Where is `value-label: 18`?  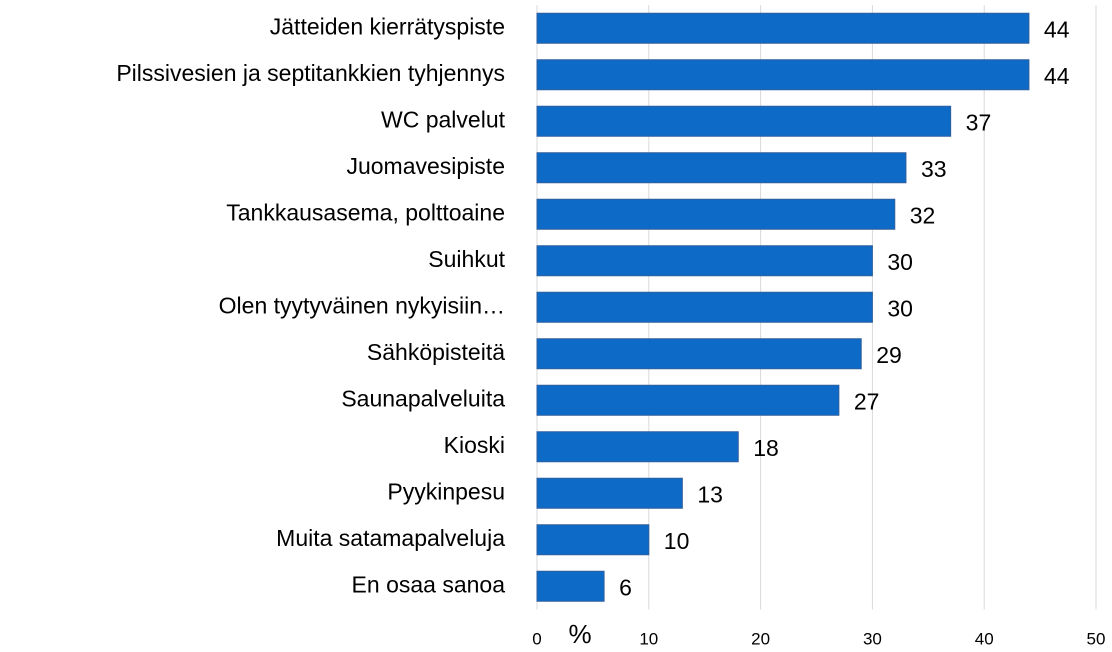
value-label: 18 is located at coordinates (766, 448).